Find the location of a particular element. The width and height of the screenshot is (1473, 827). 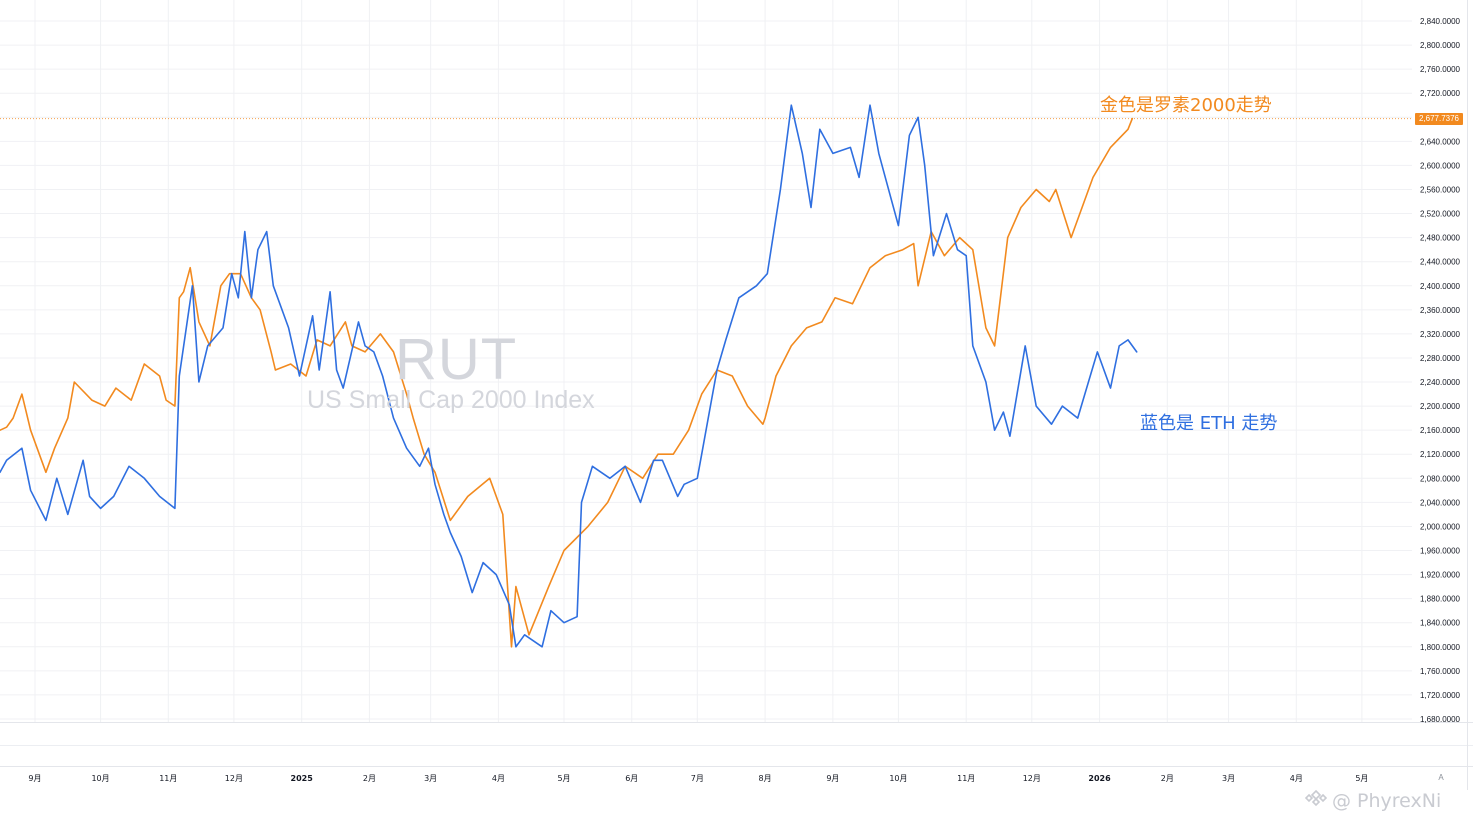

y-tick-label: 2,160.0000 is located at coordinates (1440, 430).